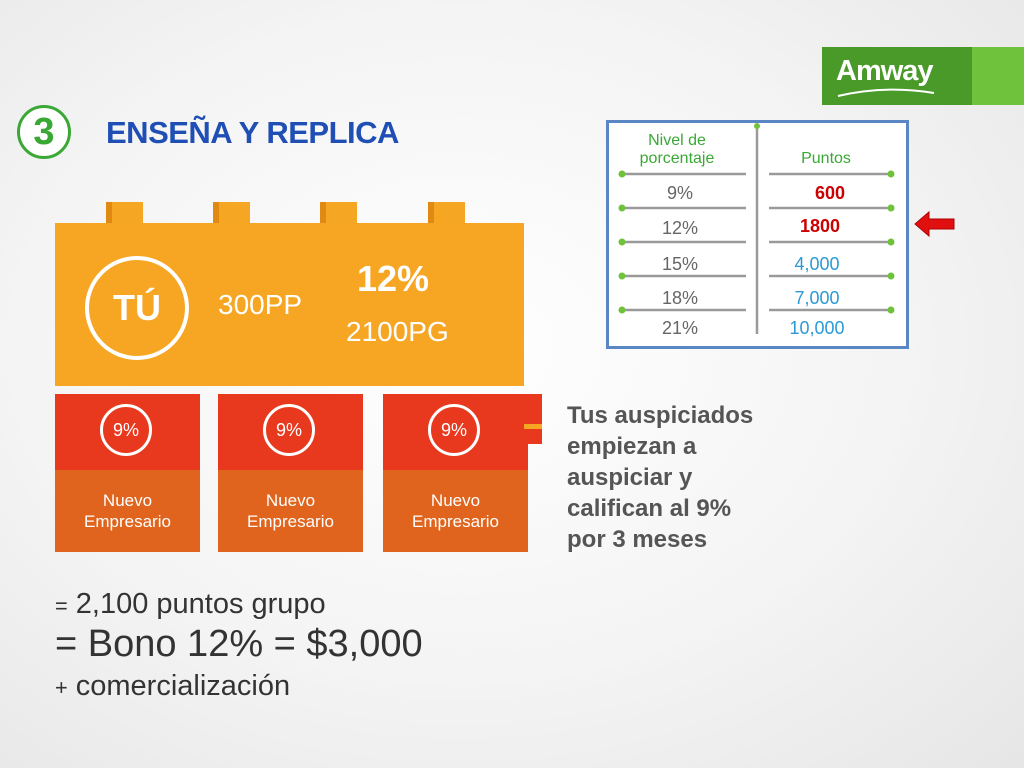 This screenshot has height=768, width=1024. I want to click on you-circle: TÚ, so click(137, 308).